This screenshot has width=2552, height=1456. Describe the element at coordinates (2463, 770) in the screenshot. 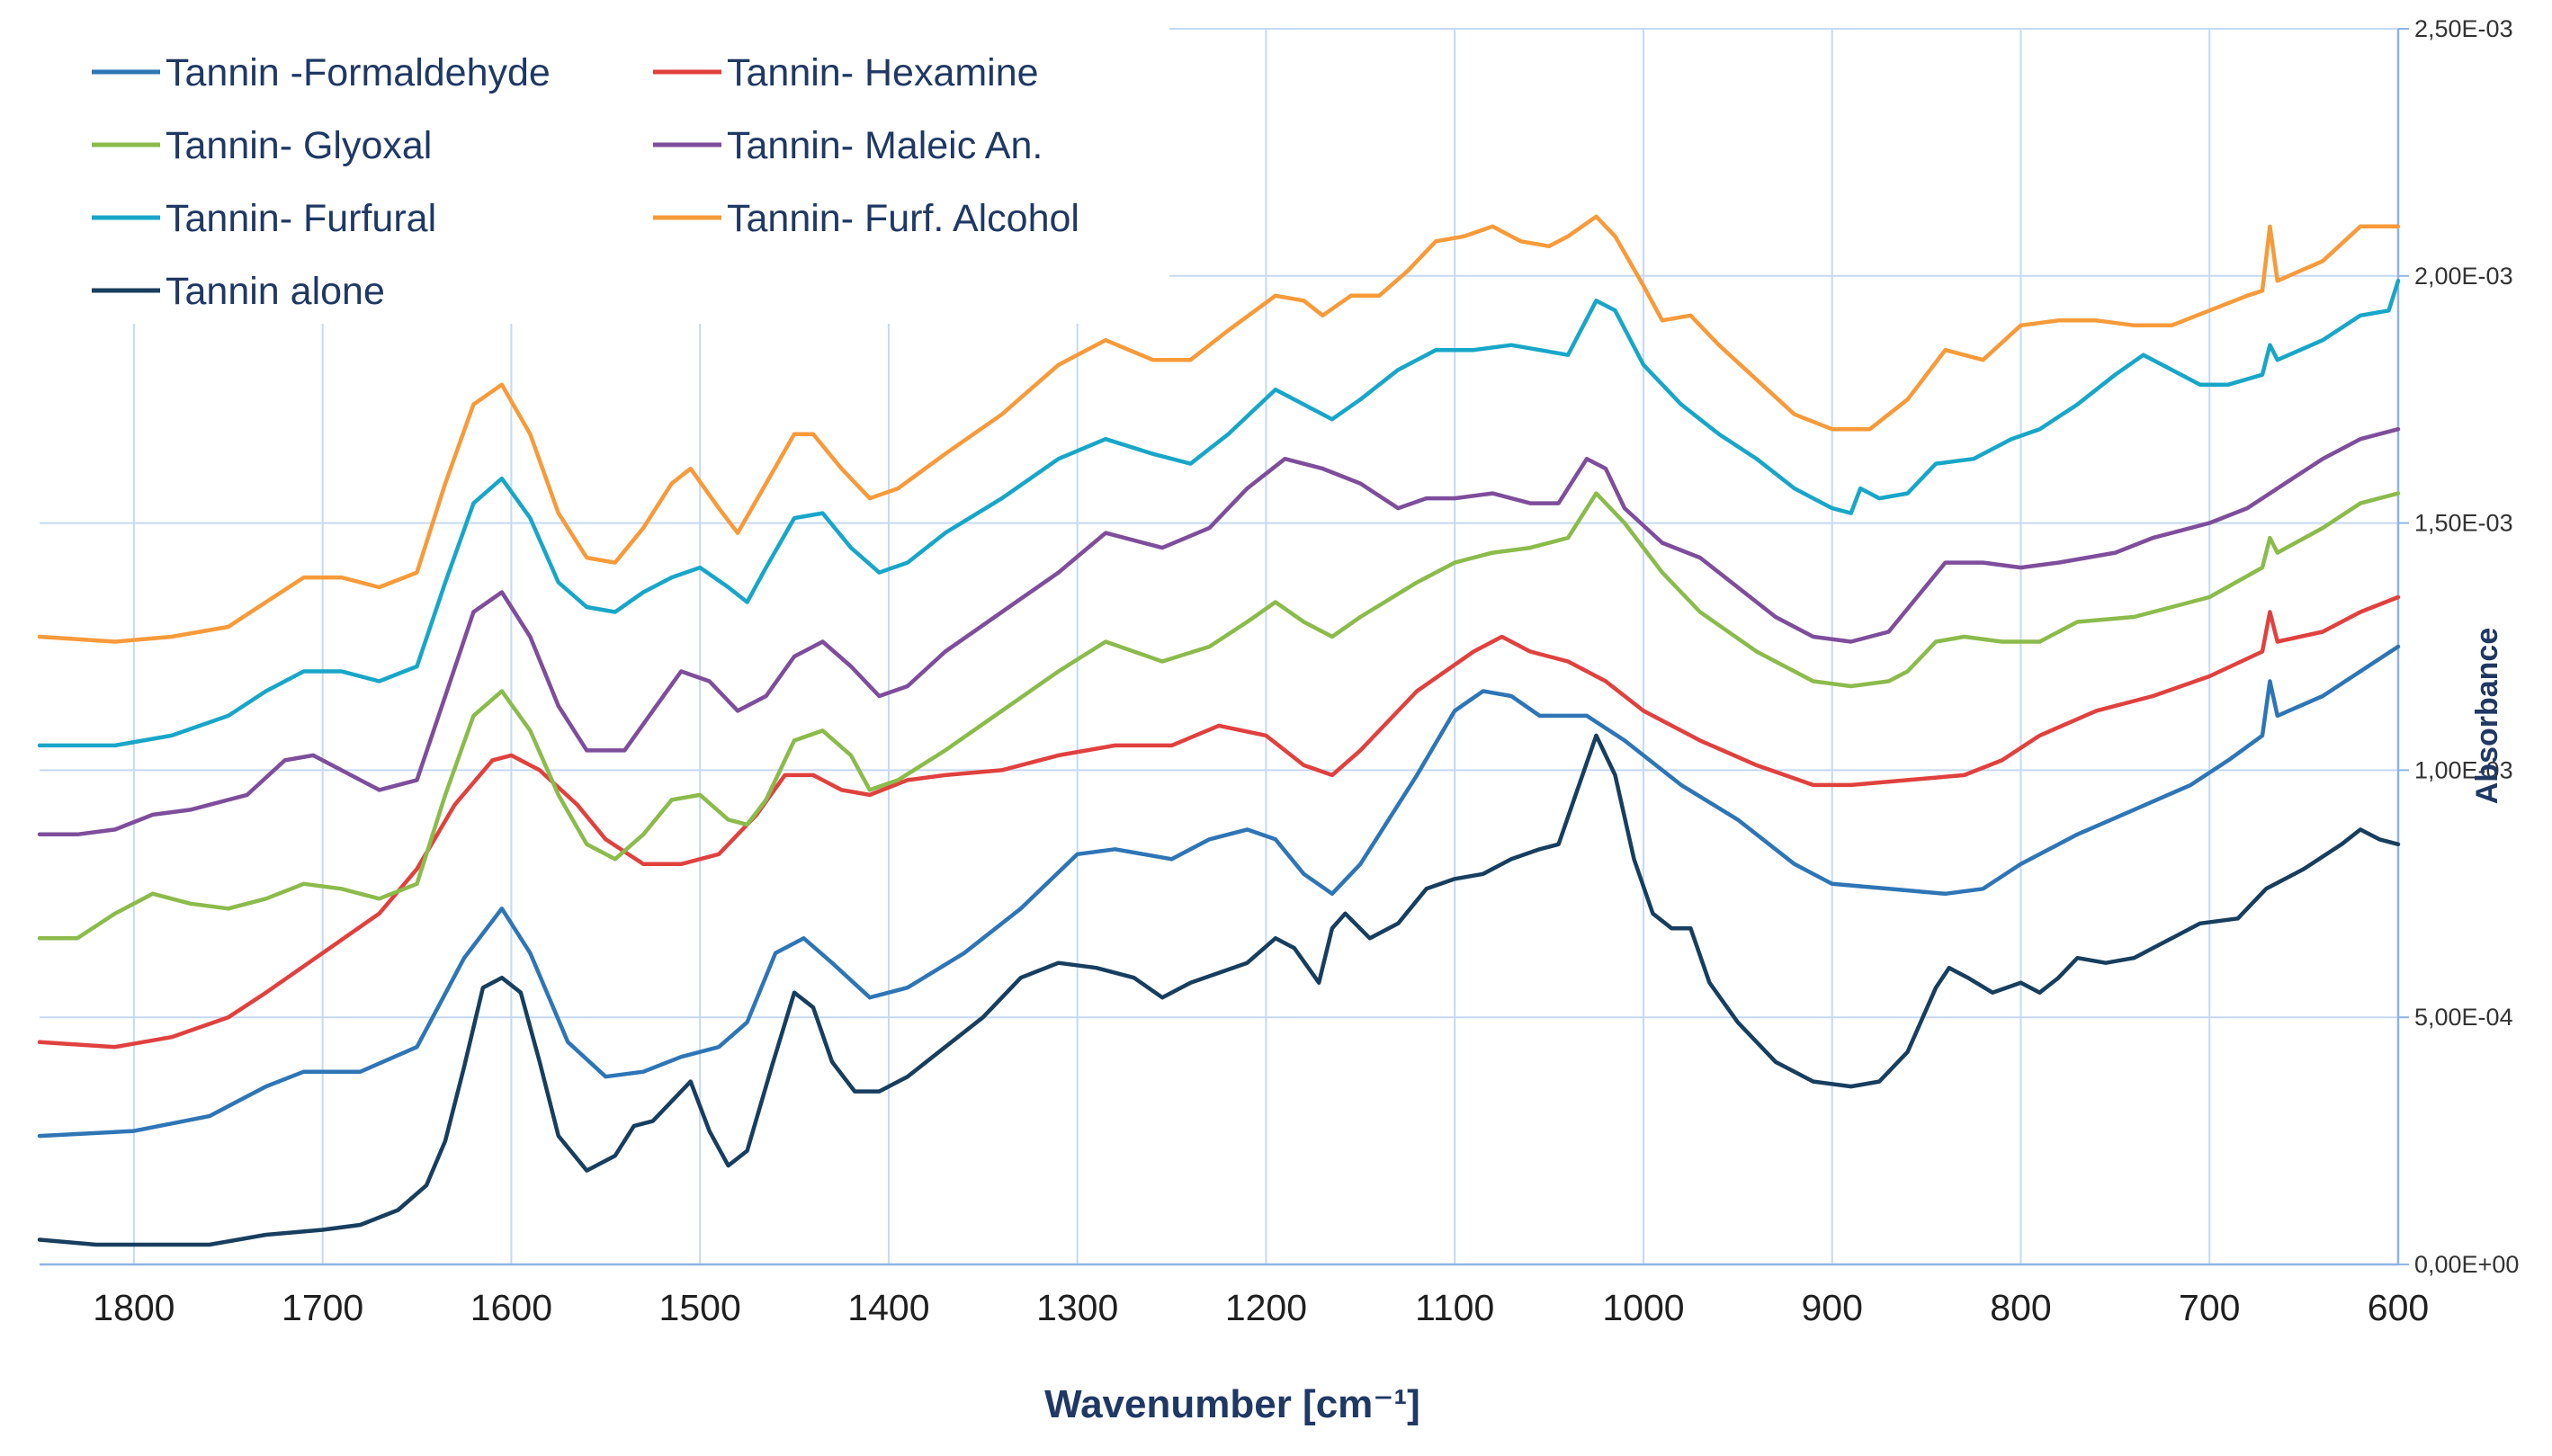

I see `y-tick-label: 1,00E-03` at that location.